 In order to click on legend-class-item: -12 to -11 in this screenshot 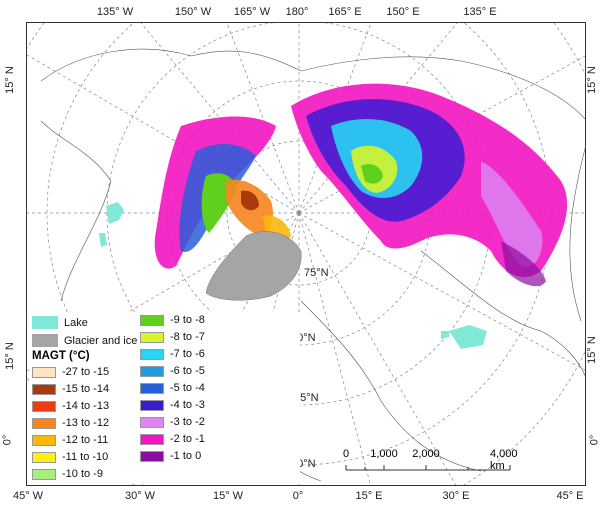, I will do `click(70, 440)`.